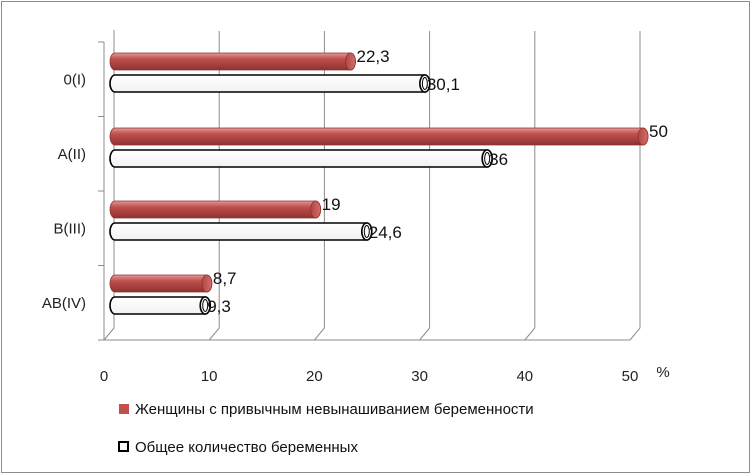  I want to click on x-tick-label: 20, so click(314, 376).